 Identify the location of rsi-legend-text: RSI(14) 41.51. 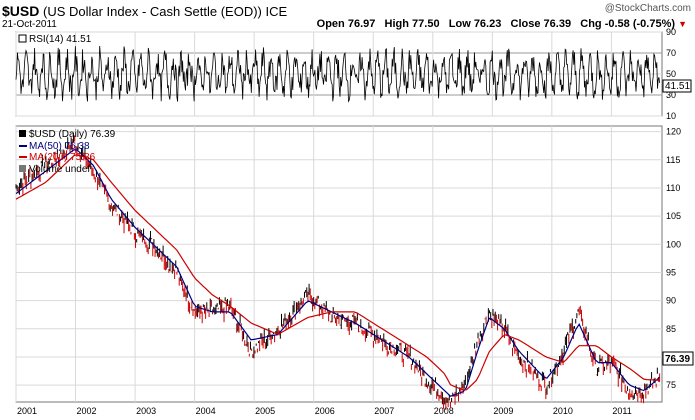
(60, 39).